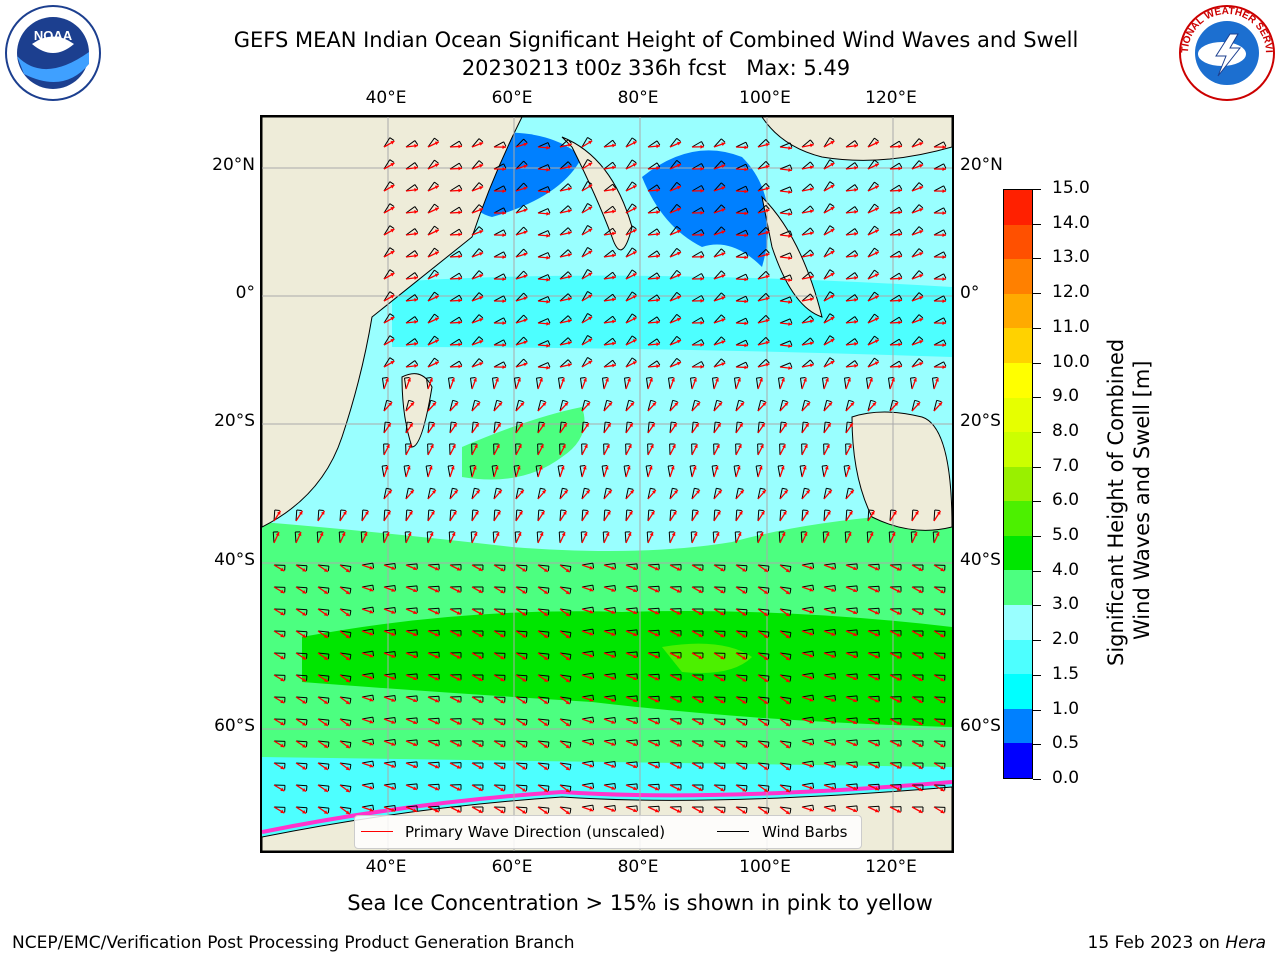 The image size is (1280, 960). What do you see at coordinates (1018, 242) in the screenshot?
I see `colorbar-segment` at bounding box center [1018, 242].